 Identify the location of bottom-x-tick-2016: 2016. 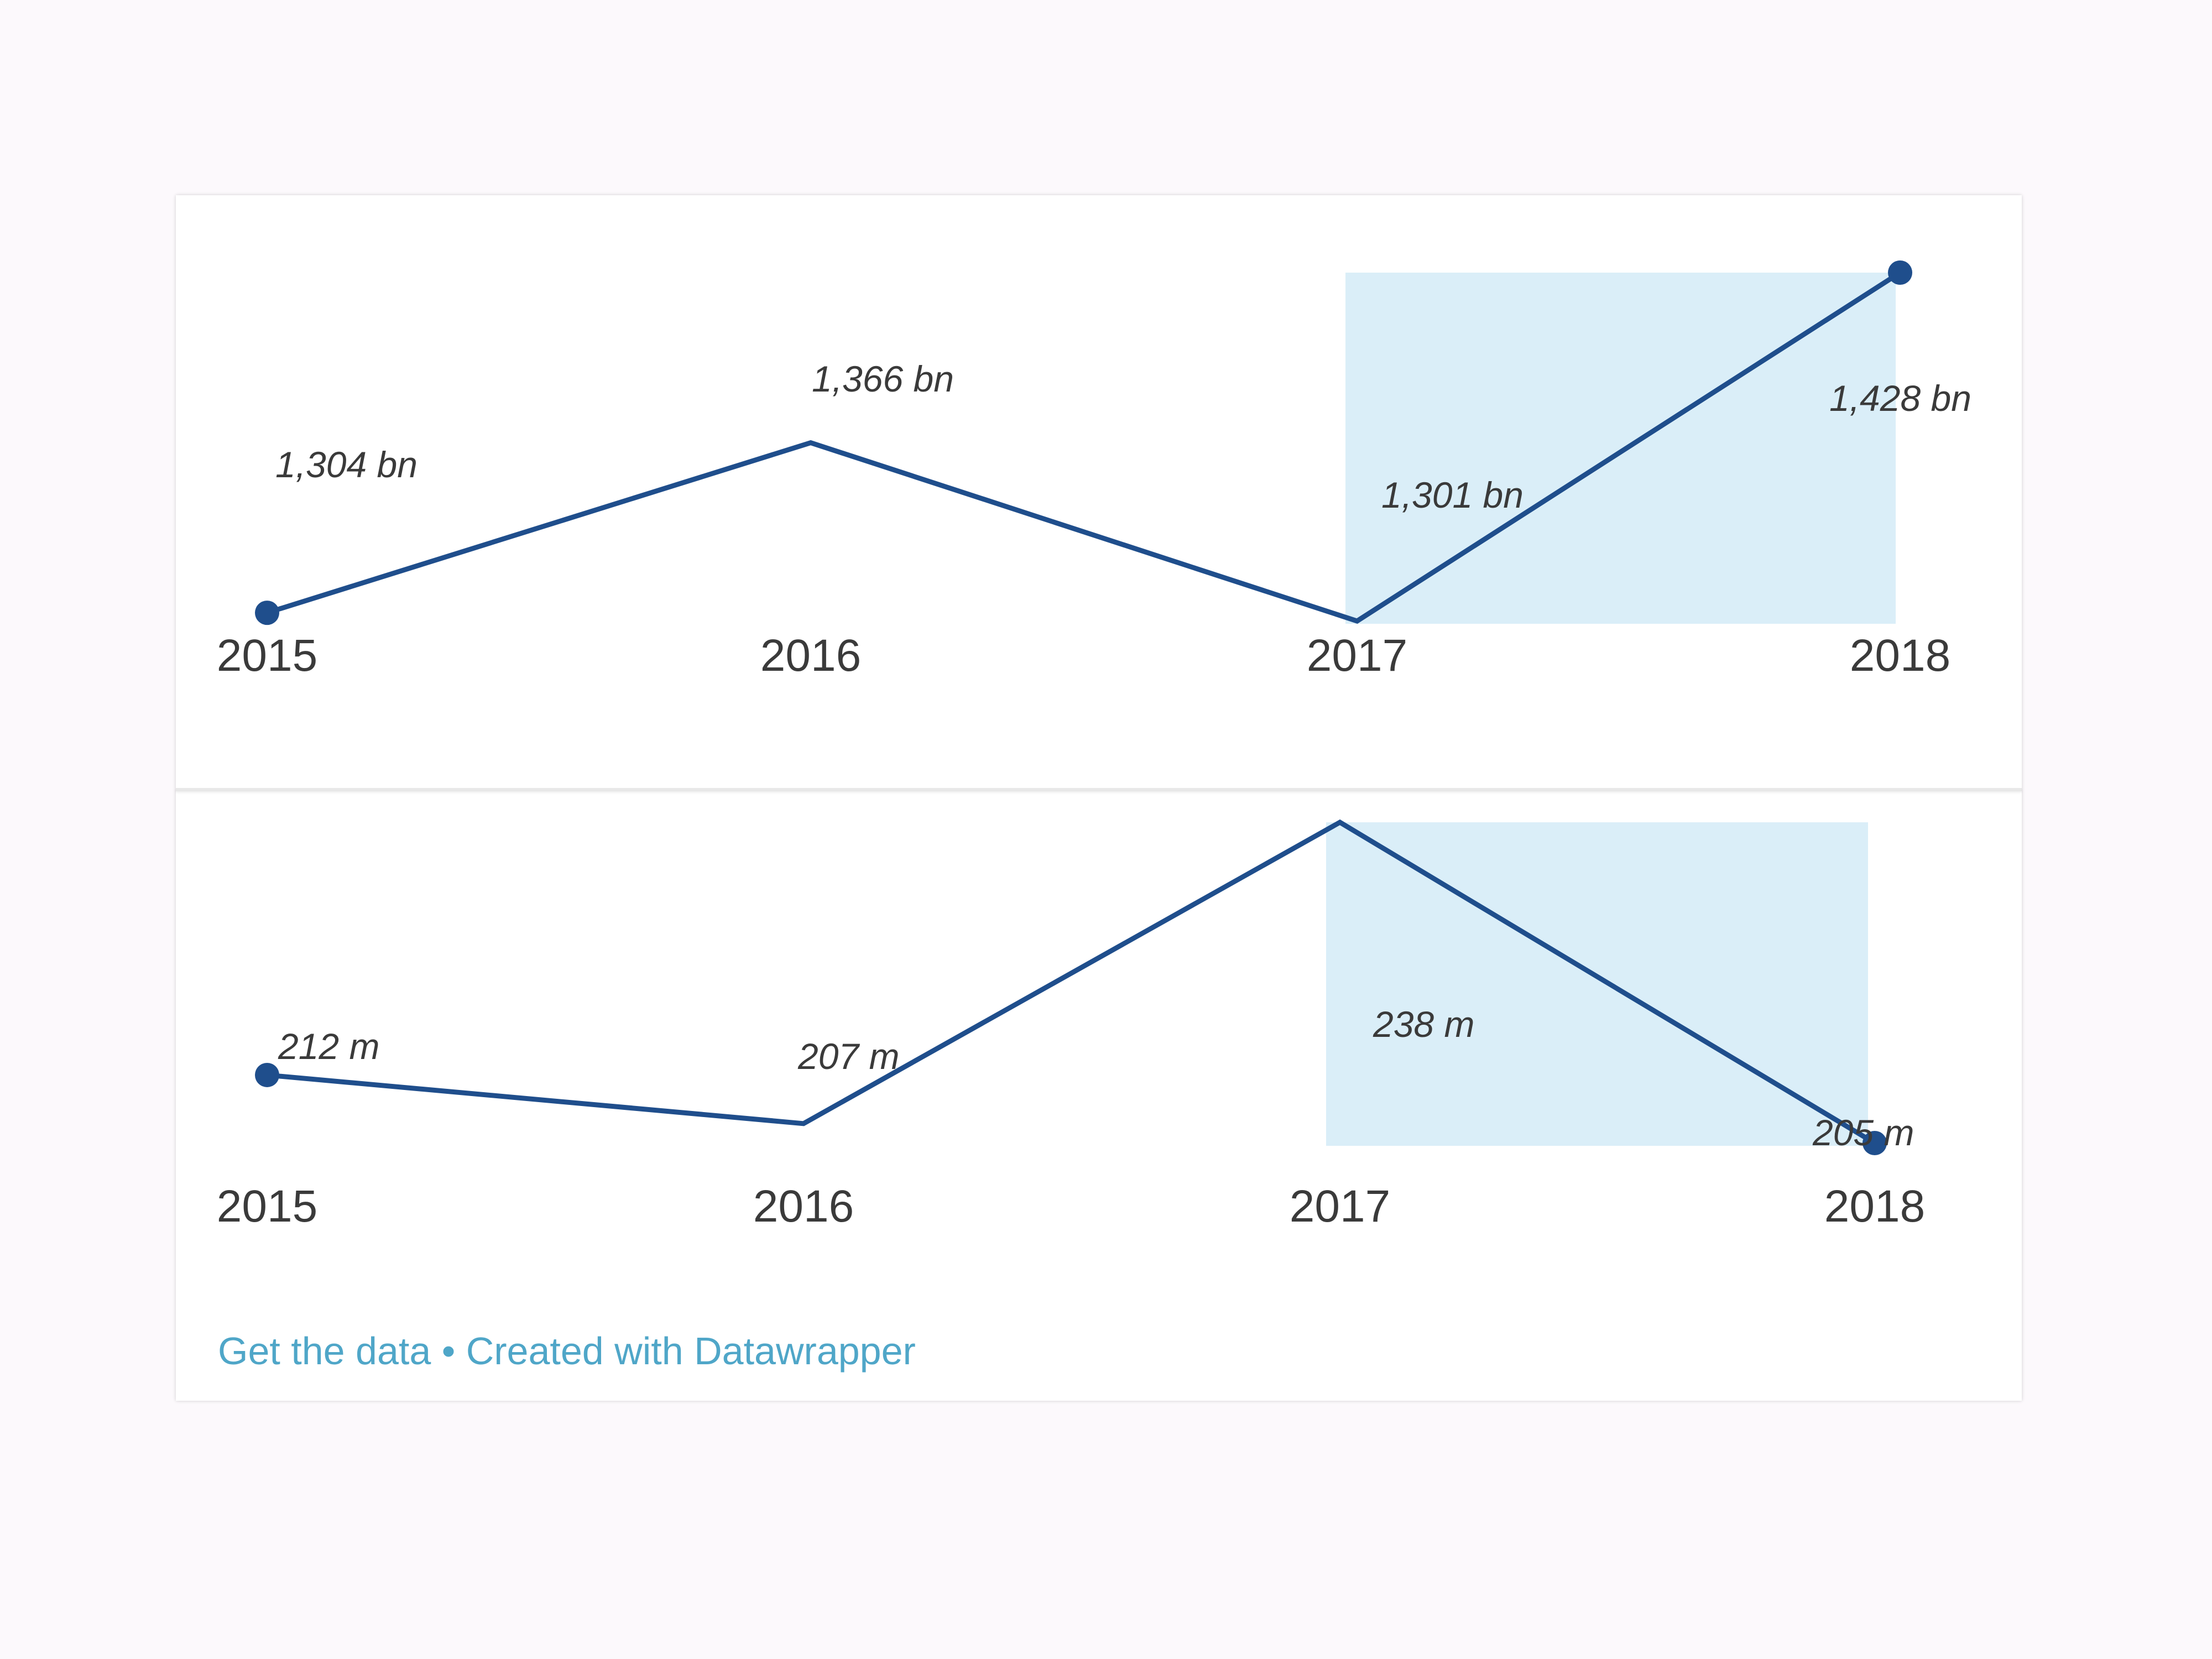
(804, 1207).